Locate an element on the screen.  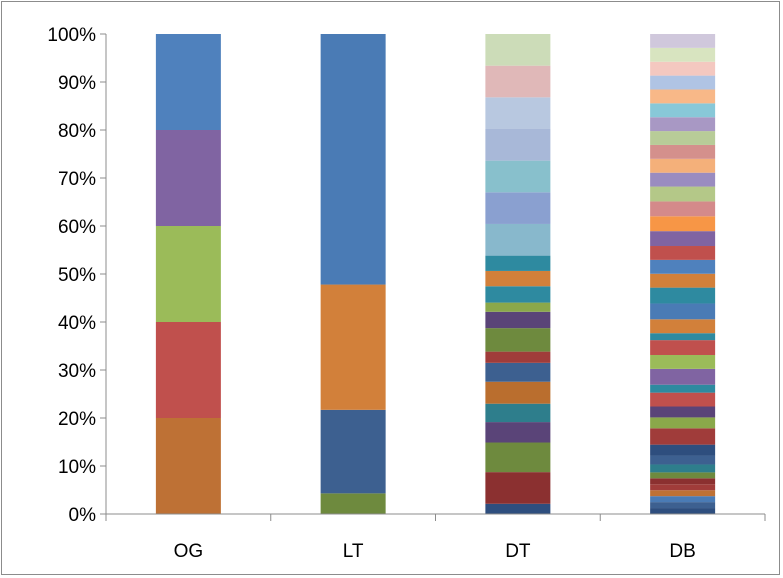
y-tick-label: 10% is located at coordinates (77, 467).